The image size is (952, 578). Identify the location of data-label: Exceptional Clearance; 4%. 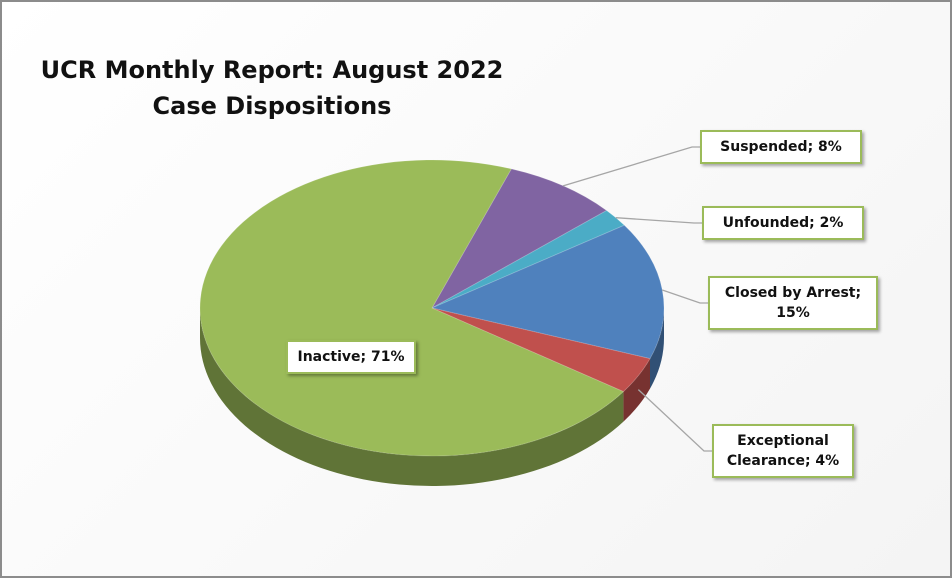
(783, 451).